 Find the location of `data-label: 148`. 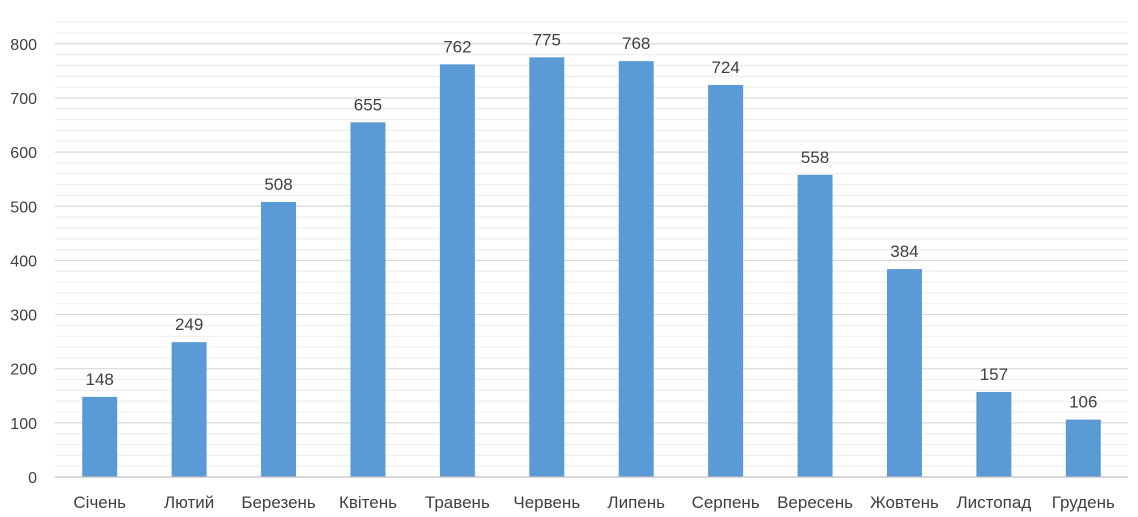

data-label: 148 is located at coordinates (100, 379).